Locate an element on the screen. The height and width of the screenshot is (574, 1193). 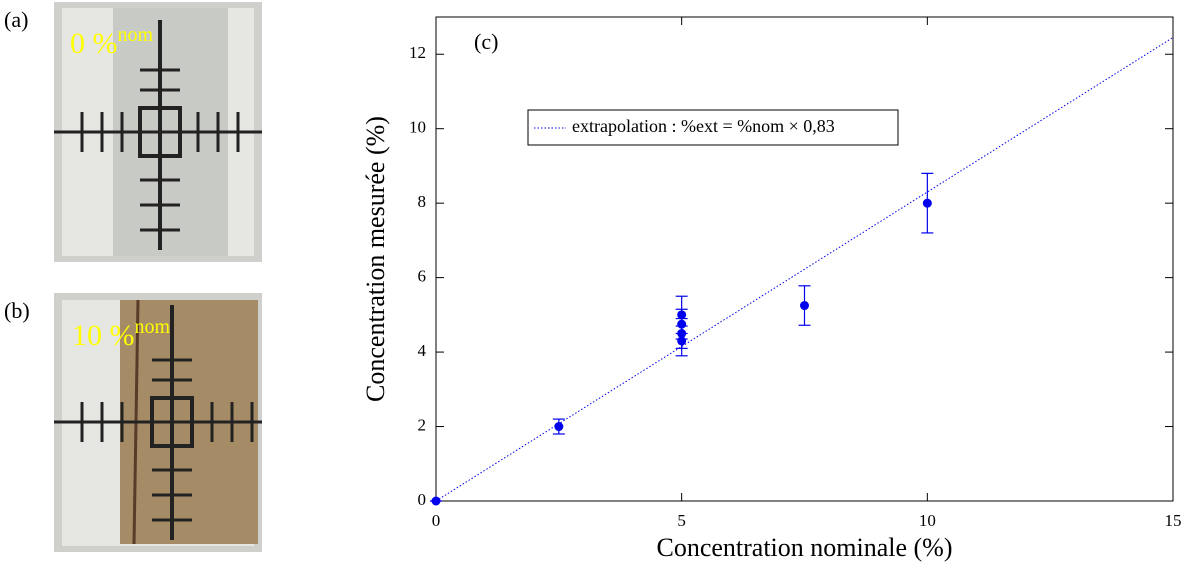
photo-b is located at coordinates (158, 422).